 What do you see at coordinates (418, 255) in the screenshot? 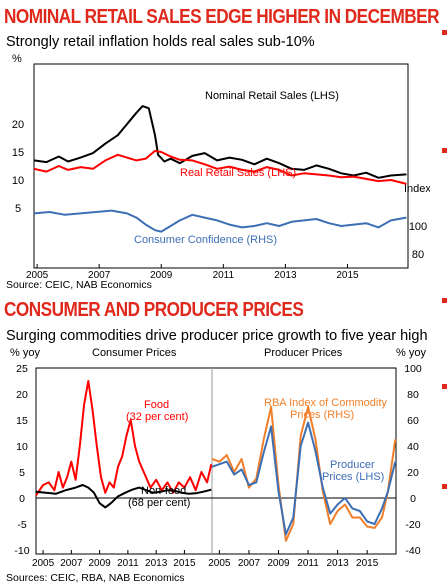
I see `chart1-y-right-tick-label: 80` at bounding box center [418, 255].